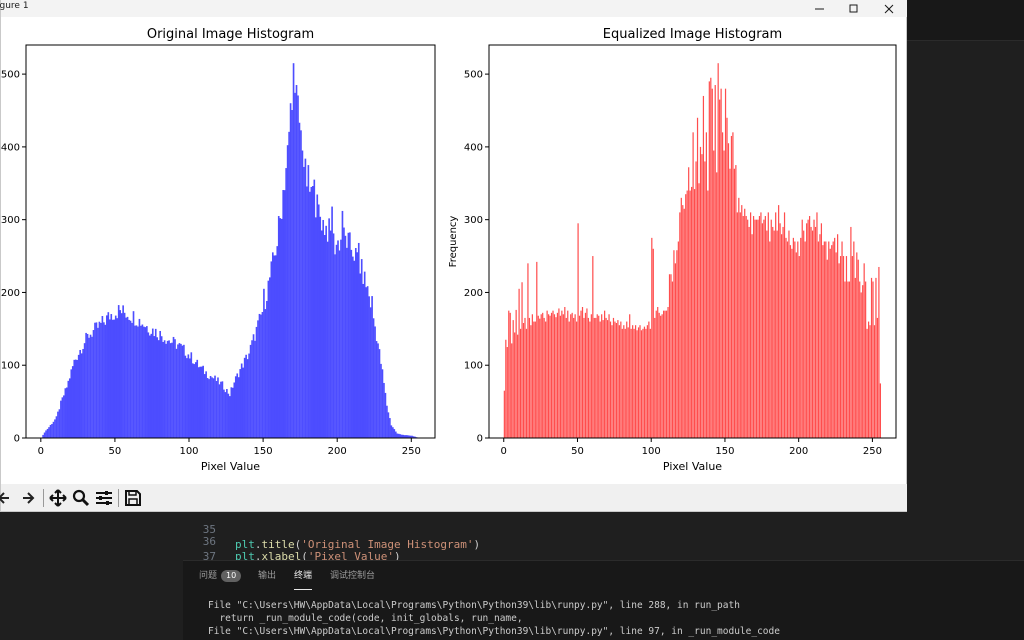 The height and width of the screenshot is (640, 1024). What do you see at coordinates (820, 8) in the screenshot?
I see `minimize-button` at bounding box center [820, 8].